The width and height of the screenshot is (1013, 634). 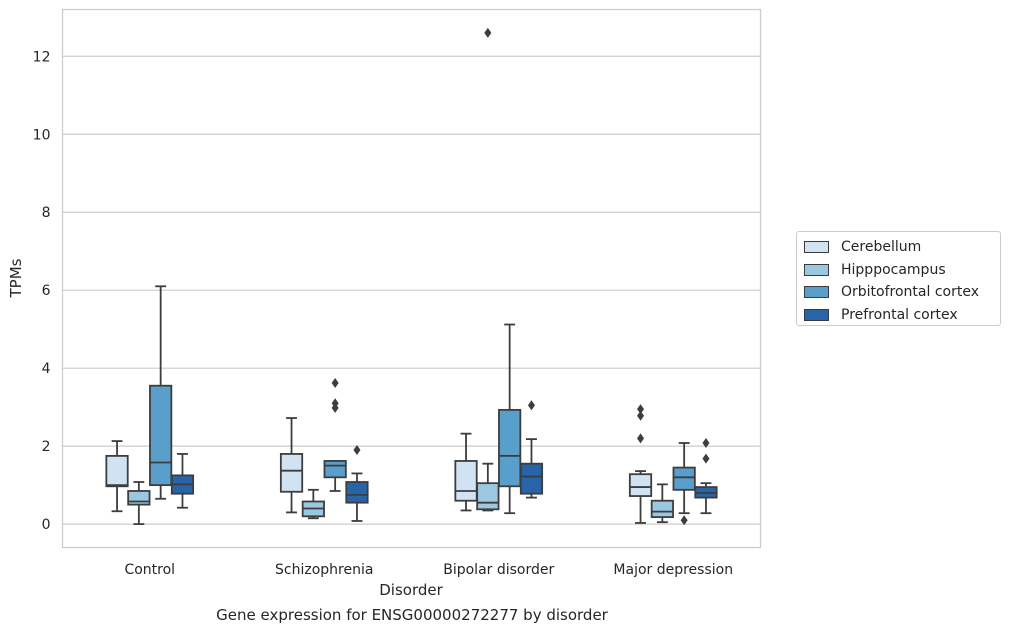 I want to click on y-axis-label: TPMs, so click(x=16, y=278).